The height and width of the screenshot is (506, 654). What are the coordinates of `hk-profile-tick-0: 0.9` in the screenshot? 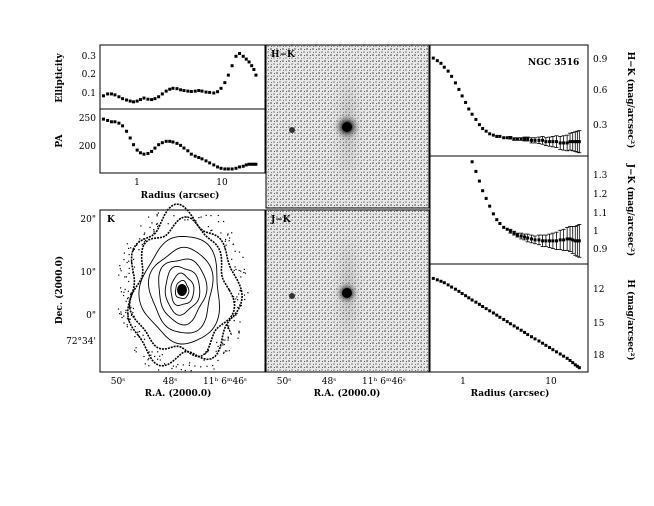 It's located at (600, 60).